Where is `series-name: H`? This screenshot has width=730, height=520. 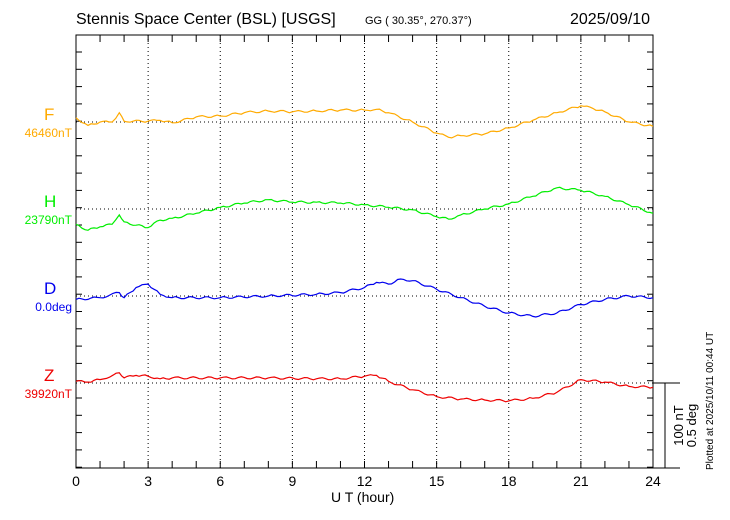
series-name: H is located at coordinates (50, 201).